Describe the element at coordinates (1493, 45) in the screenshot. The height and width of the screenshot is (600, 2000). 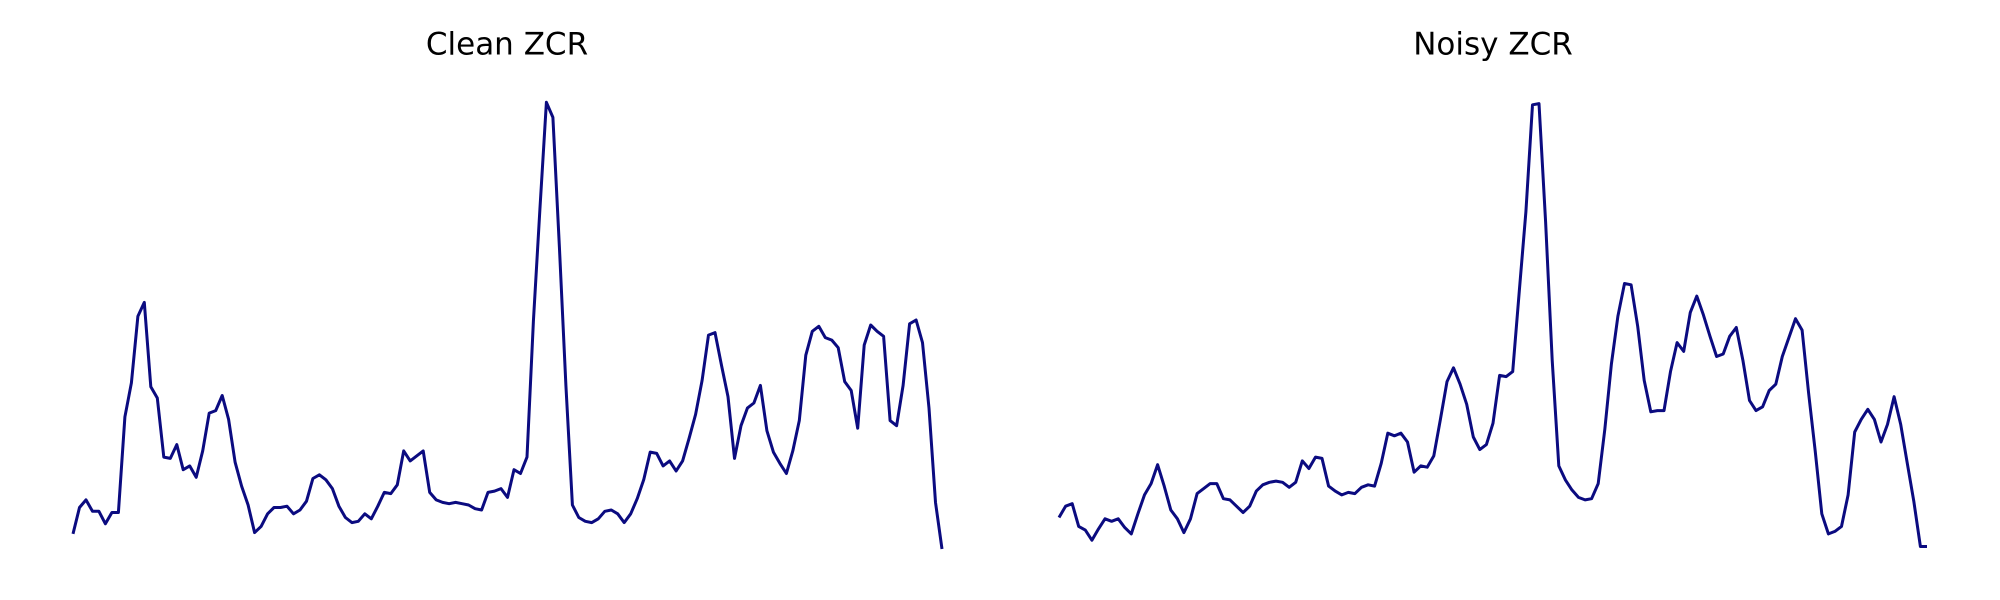
I see `chart-title: Noisy ZCR` at that location.